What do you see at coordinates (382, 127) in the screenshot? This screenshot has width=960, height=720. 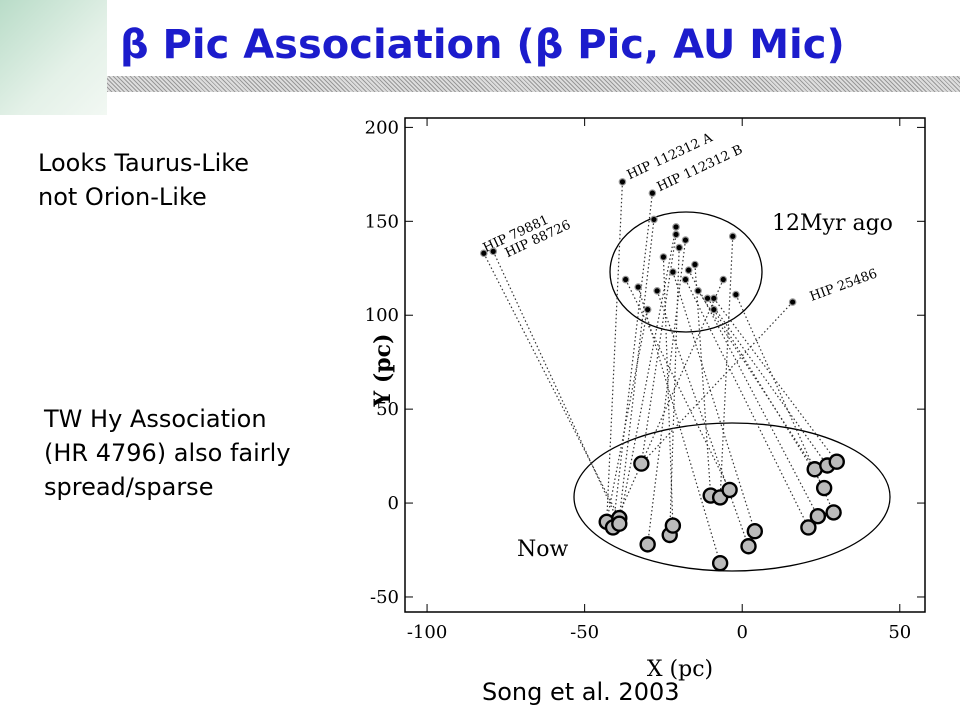 I see `y-tick-label: 200` at bounding box center [382, 127].